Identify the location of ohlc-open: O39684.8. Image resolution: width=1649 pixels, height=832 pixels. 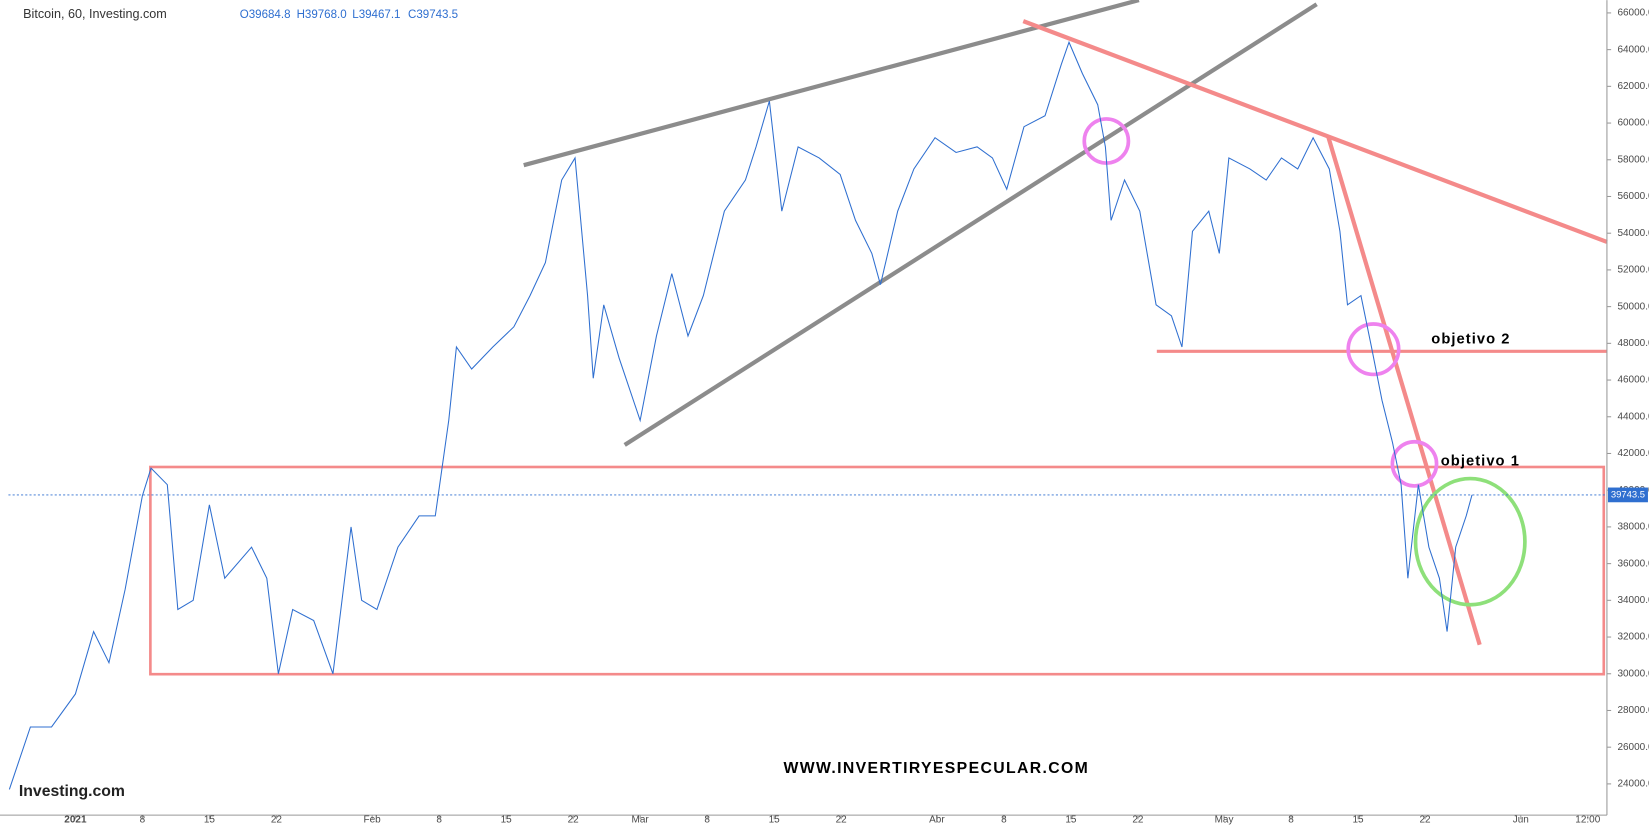
(265, 15).